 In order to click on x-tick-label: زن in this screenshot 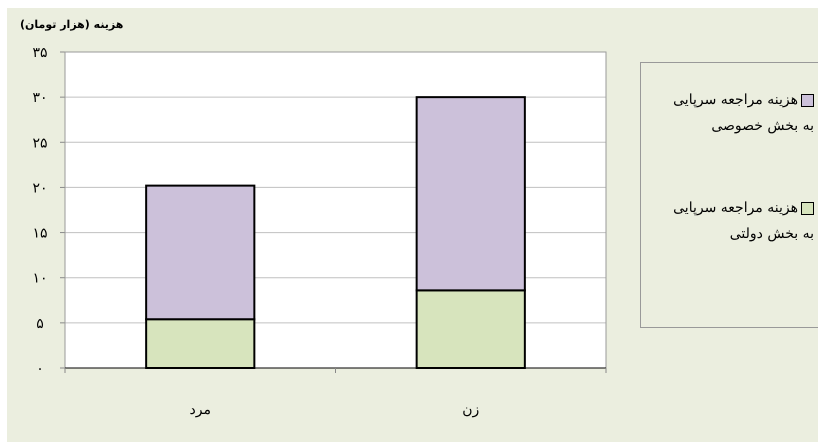, I will do `click(471, 410)`.